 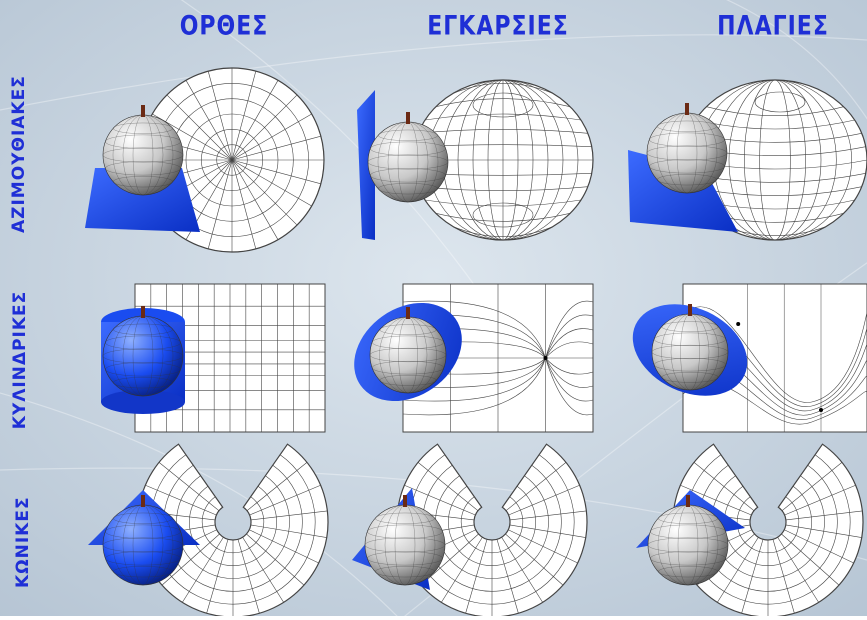 What do you see at coordinates (143, 402) in the screenshot?
I see `projection-cylinder-icon` at bounding box center [143, 402].